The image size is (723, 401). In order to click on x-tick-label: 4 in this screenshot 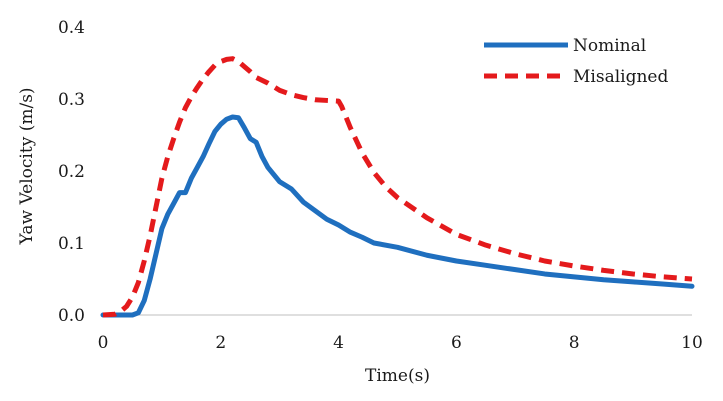, I will do `click(338, 343)`.